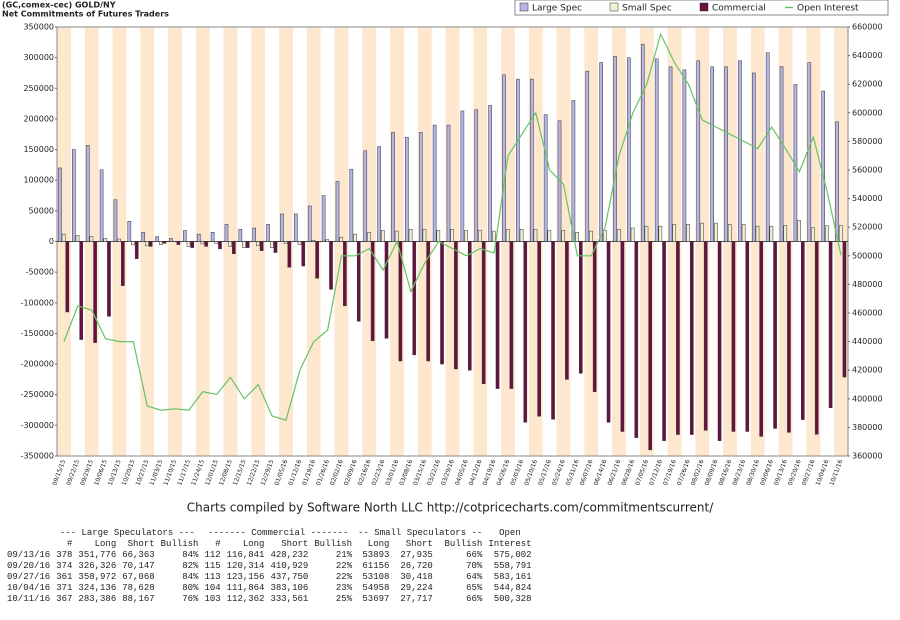 The height and width of the screenshot is (620, 900). What do you see at coordinates (406, 473) in the screenshot?
I see `x-tick-label: 03/08/16` at bounding box center [406, 473].